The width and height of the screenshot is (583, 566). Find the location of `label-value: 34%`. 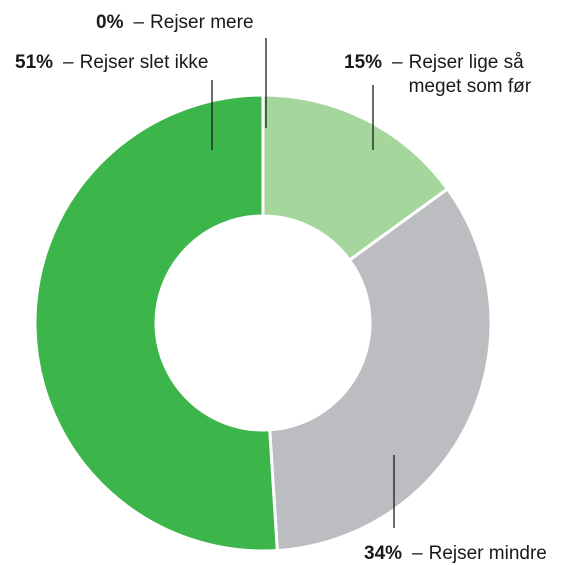

label-value: 34% is located at coordinates (383, 553).